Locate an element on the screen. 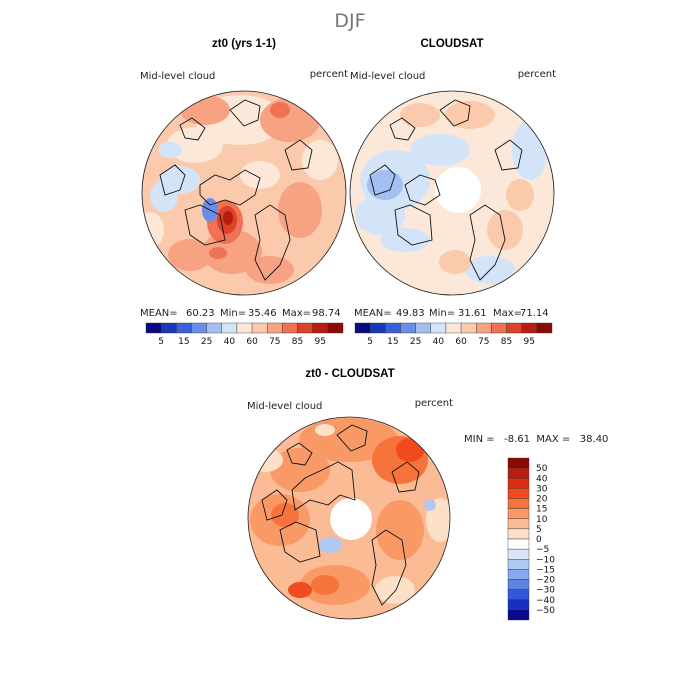 This screenshot has width=700, height=700. panel-difference-map-border is located at coordinates (349, 518).